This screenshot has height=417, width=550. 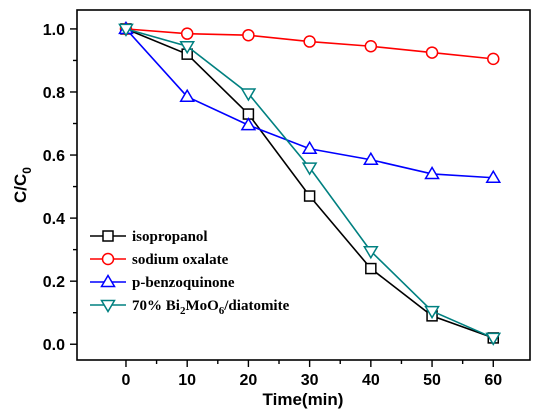 What do you see at coordinates (432, 380) in the screenshot?
I see `x-tick-label: 50` at bounding box center [432, 380].